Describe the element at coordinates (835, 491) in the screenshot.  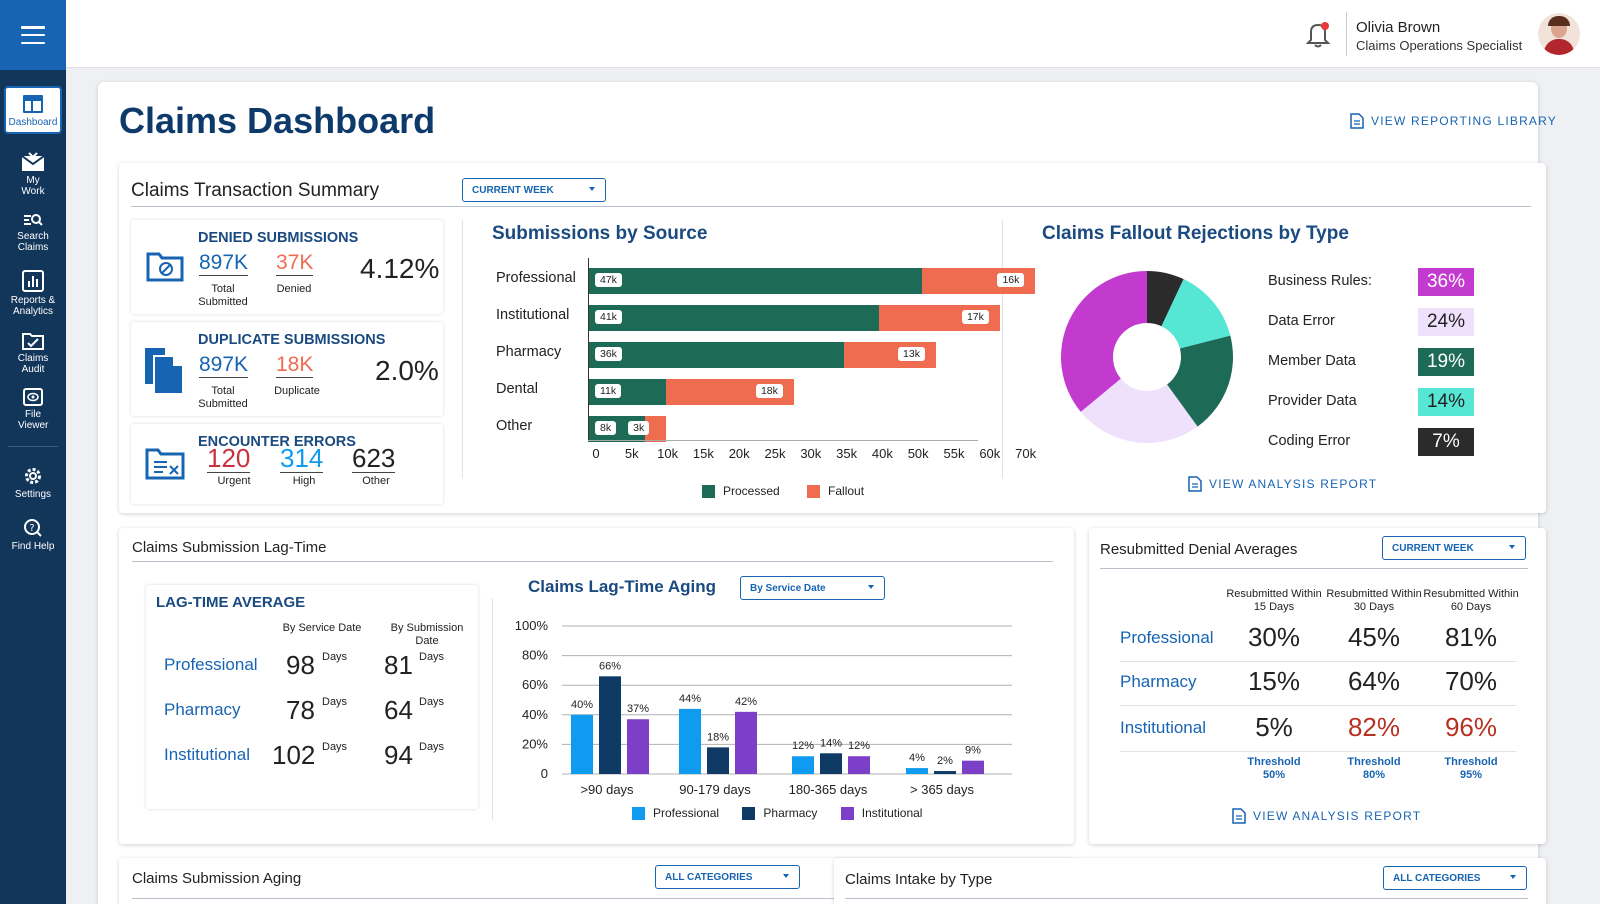
I see `legend-item-fallout: Fallout` at that location.